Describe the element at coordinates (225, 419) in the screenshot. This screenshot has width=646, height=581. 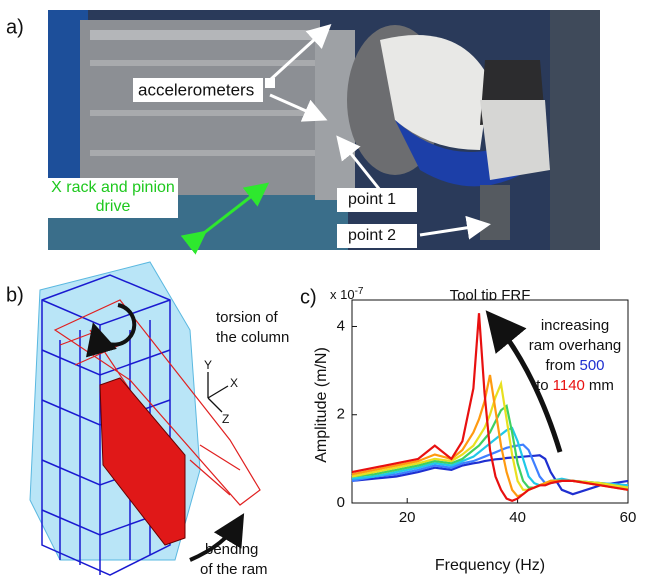
I see `axis-symbol: Z` at that location.